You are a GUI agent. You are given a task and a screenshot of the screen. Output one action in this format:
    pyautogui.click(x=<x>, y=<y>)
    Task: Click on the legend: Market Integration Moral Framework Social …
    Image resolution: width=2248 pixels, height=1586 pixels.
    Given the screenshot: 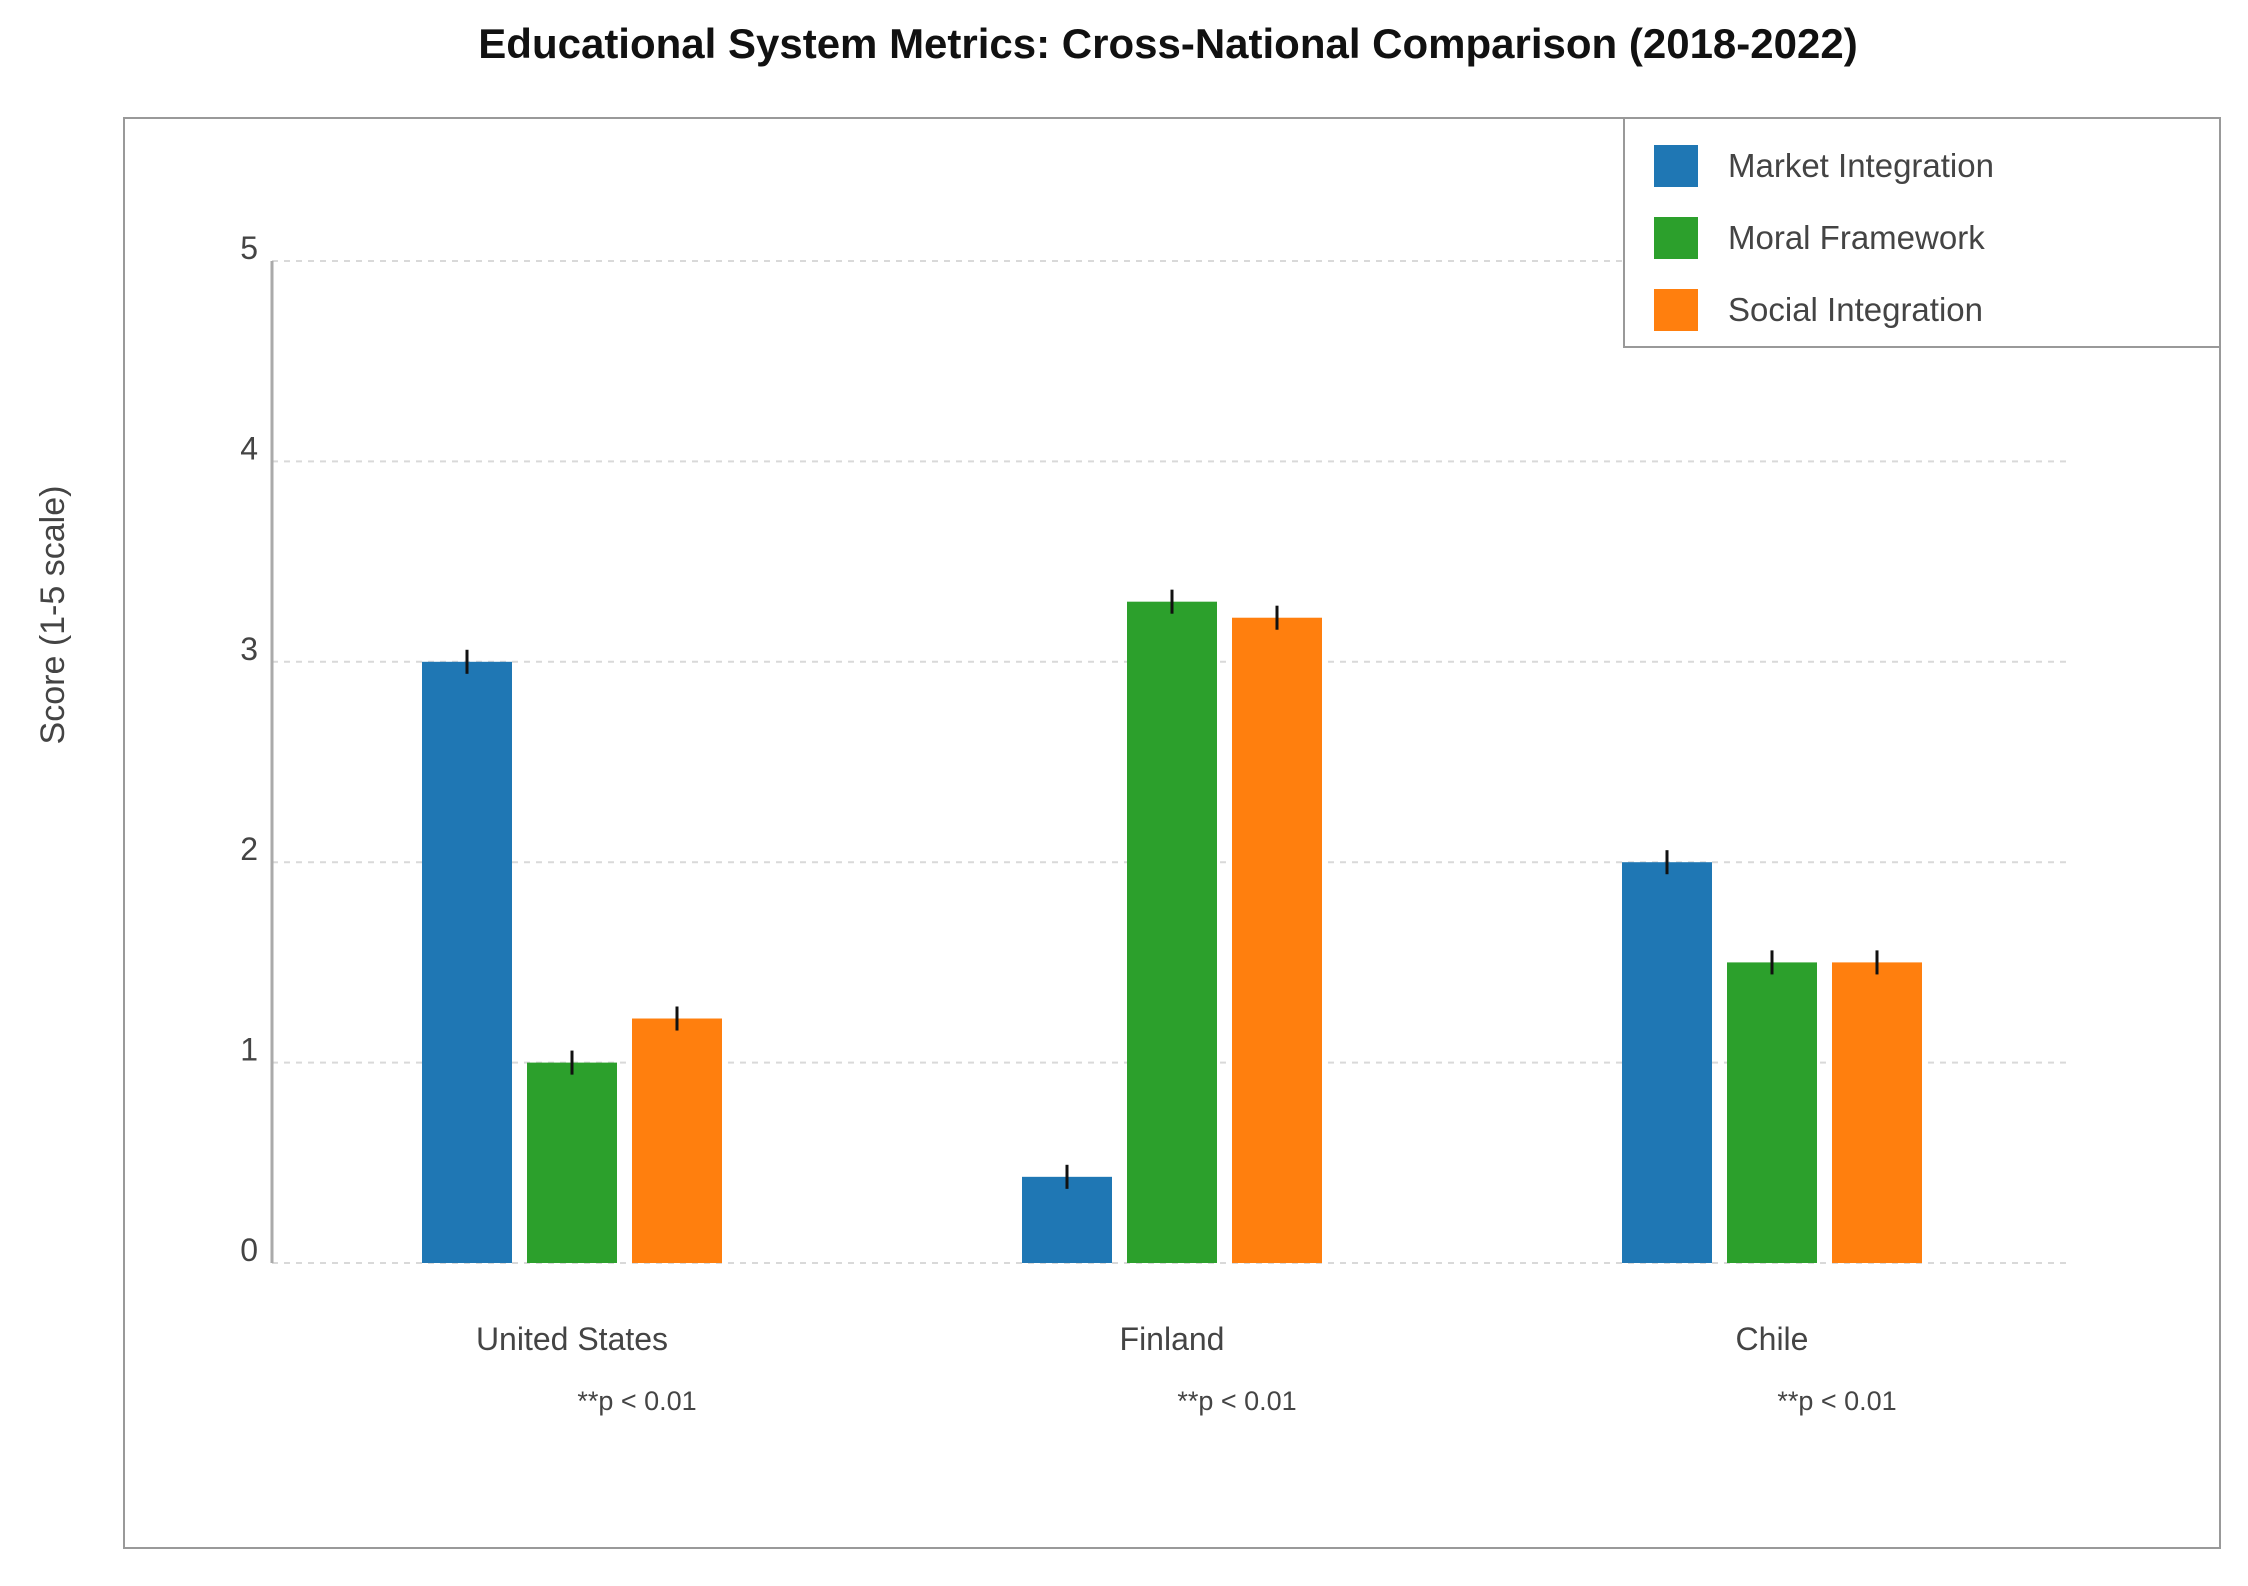 What is the action you would take?
    pyautogui.click(x=1922, y=232)
    